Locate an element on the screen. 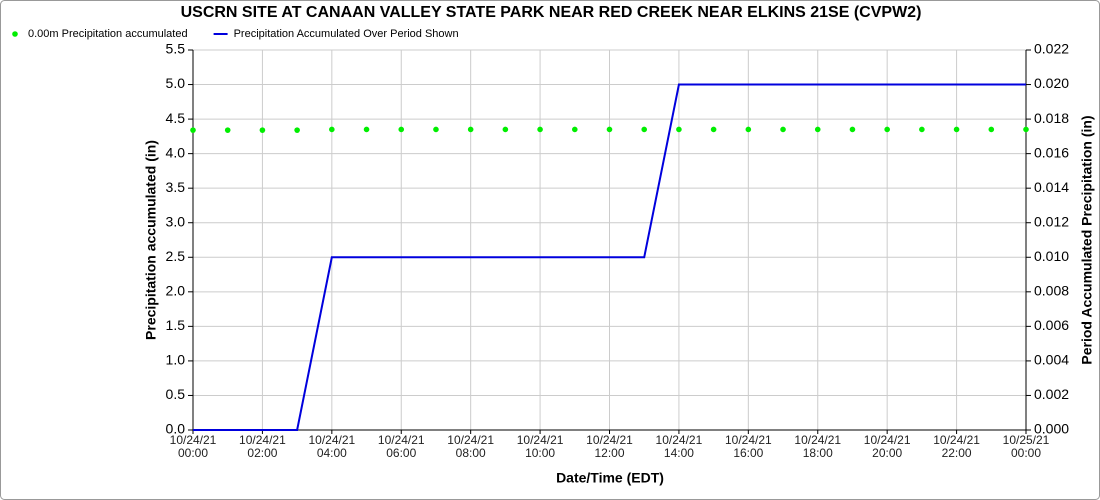 The width and height of the screenshot is (1100, 500). x-tick-label: 10/24/21 00:00 is located at coordinates (193, 446).